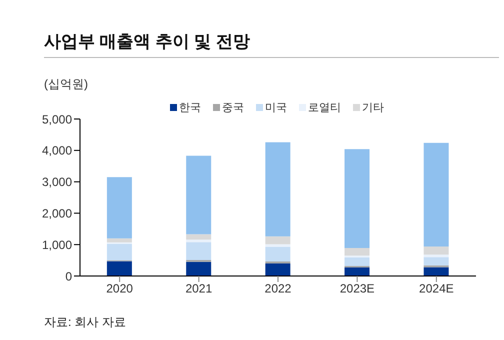 The width and height of the screenshot is (504, 340). Describe the element at coordinates (275, 108) in the screenshot. I see `legend-label: 미국` at that location.